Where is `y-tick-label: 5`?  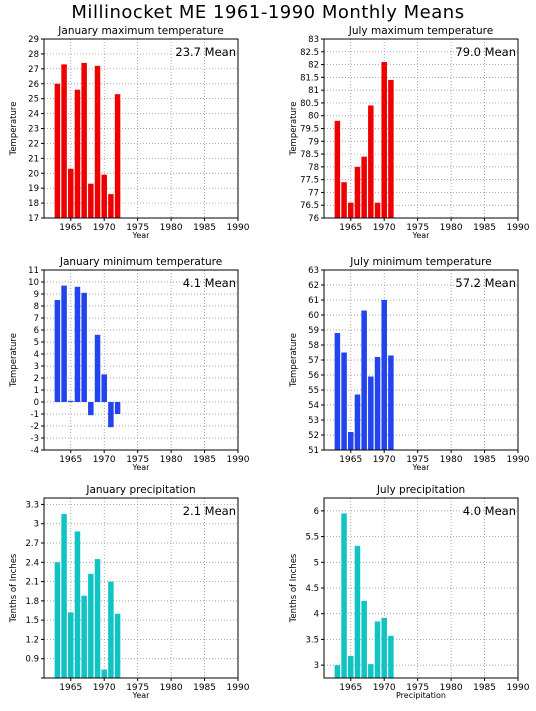
y-tick-label: 5 is located at coordinates (316, 563).